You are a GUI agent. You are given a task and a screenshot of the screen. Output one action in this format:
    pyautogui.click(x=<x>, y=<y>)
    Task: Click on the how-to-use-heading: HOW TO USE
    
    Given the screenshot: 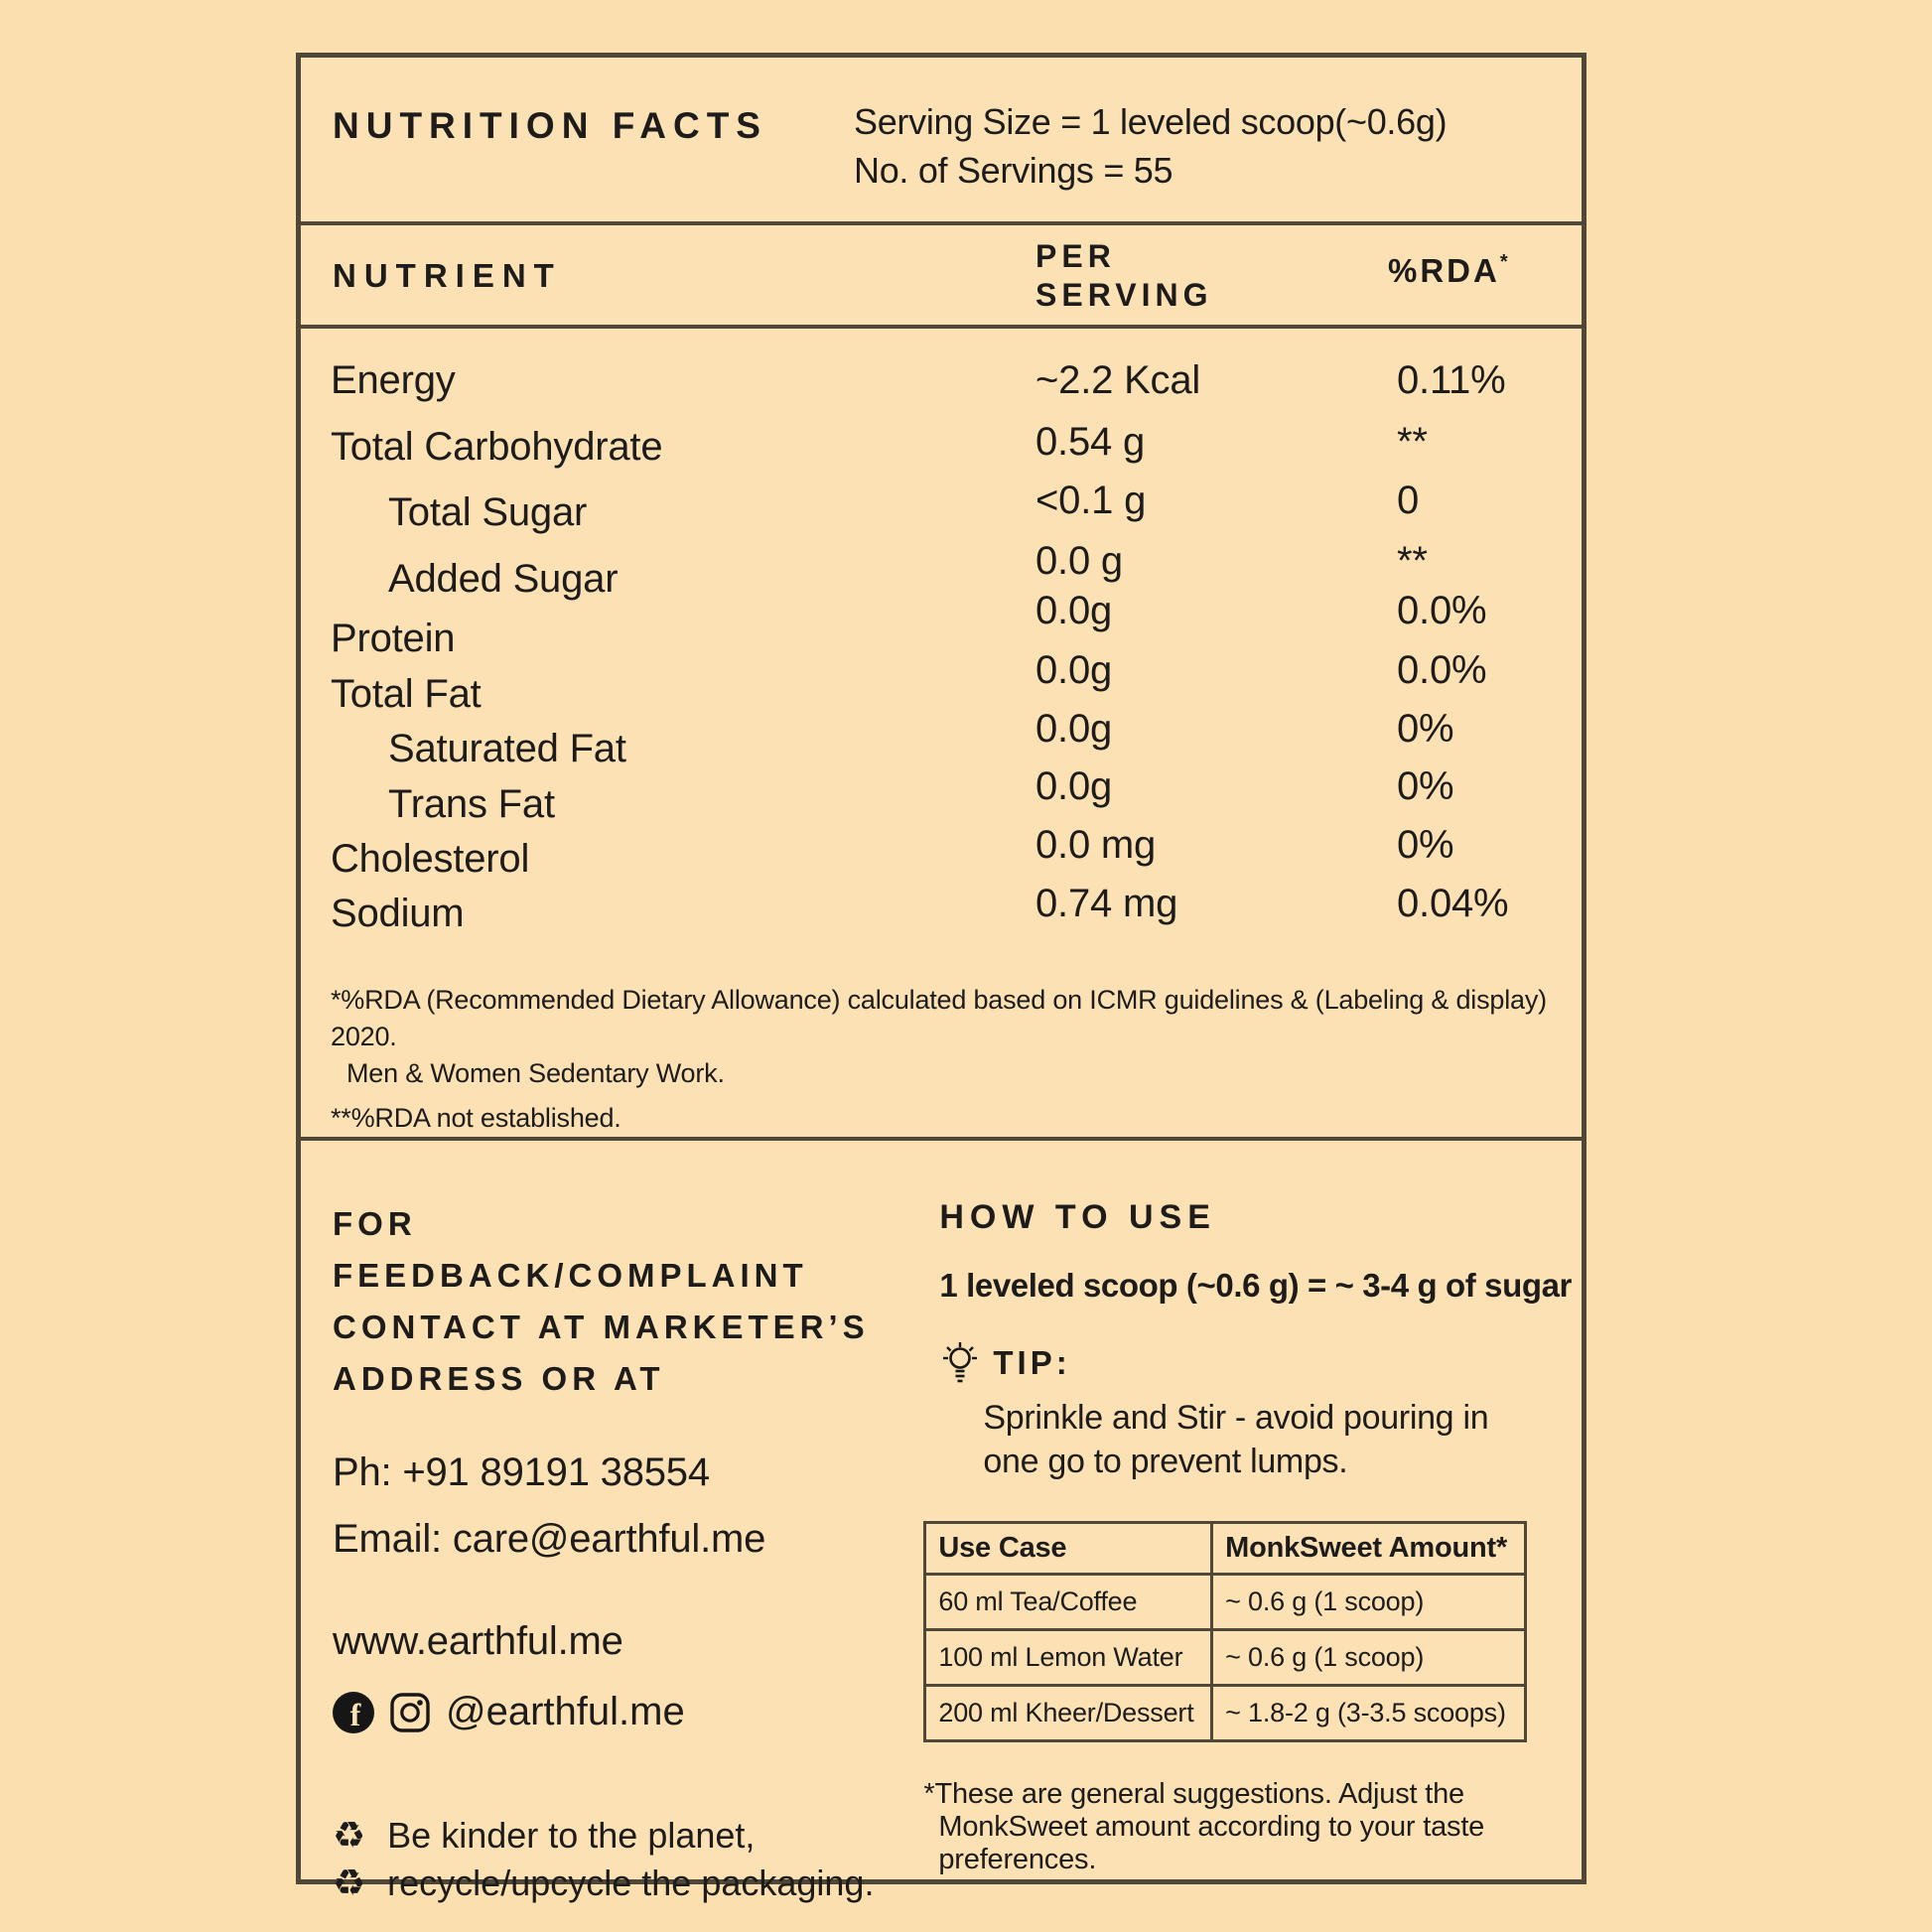 What is the action you would take?
    pyautogui.click(x=1077, y=1217)
    